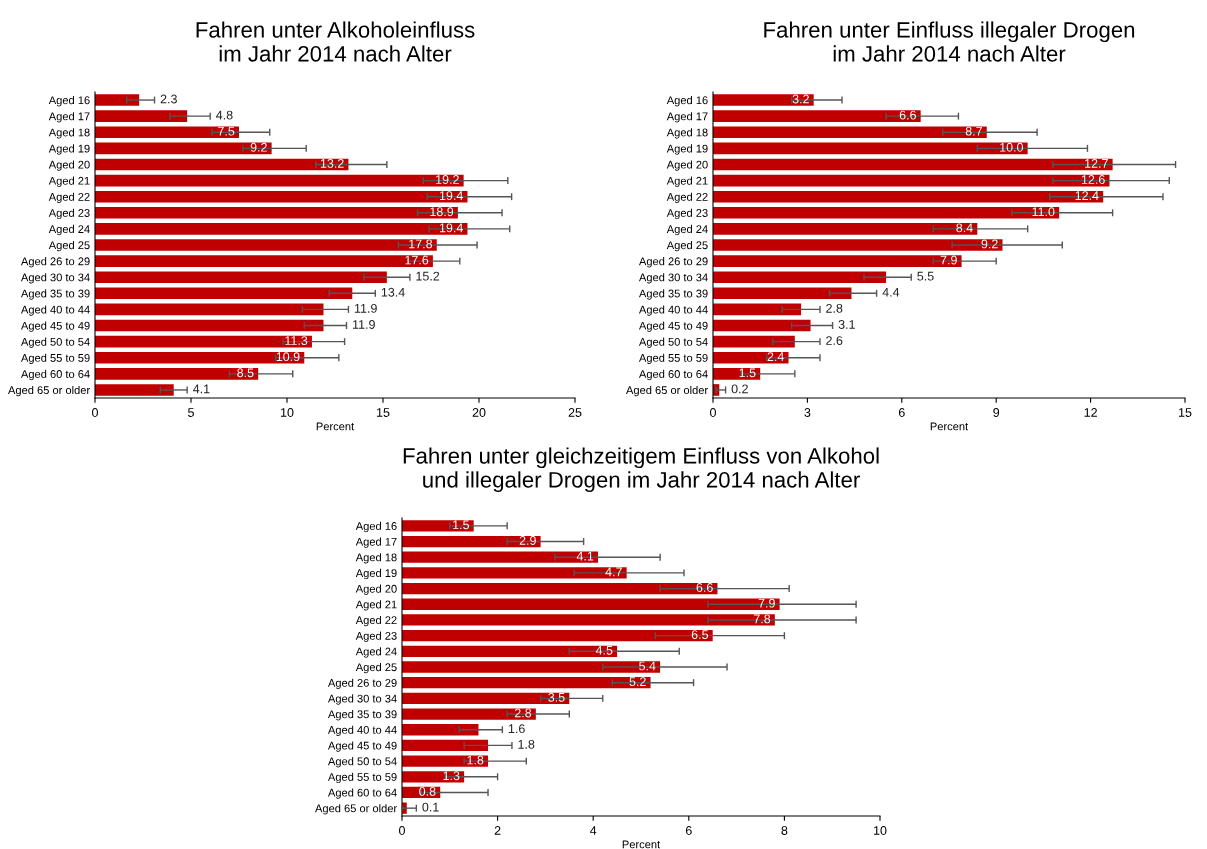 Image resolution: width=1207 pixels, height=849 pixels. I want to click on y-tick-label: Aged 20, so click(687, 165).